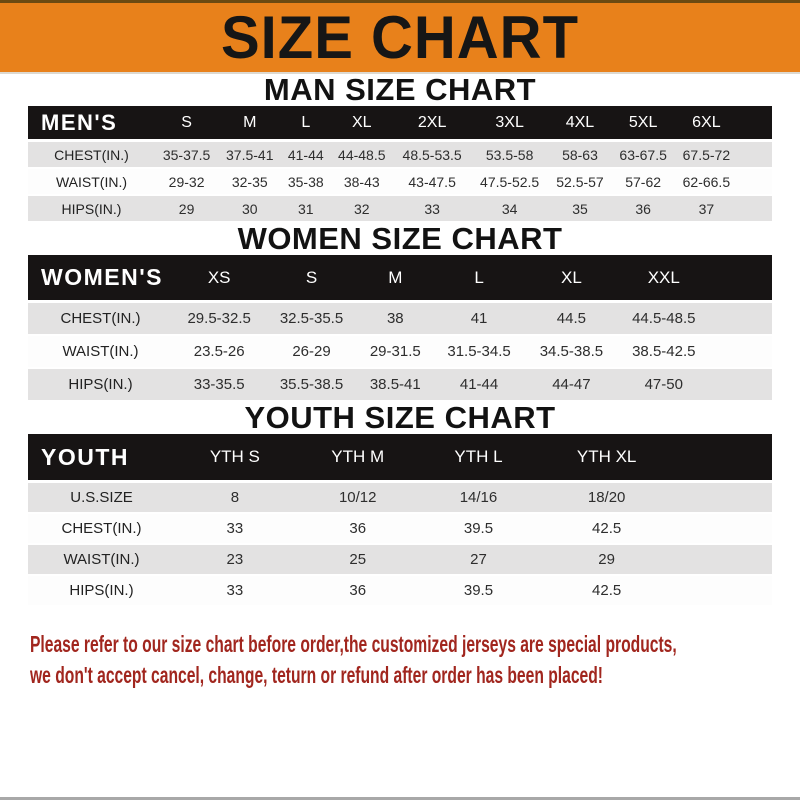  What do you see at coordinates (509, 154) in the screenshot?
I see `size-cell: 53.5-58` at bounding box center [509, 154].